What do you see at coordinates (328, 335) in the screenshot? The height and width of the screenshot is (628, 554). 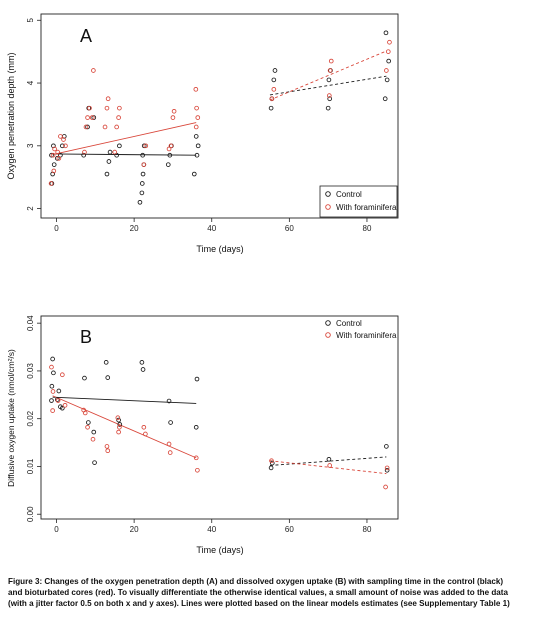 I see `legend-foram-marker-b` at bounding box center [328, 335].